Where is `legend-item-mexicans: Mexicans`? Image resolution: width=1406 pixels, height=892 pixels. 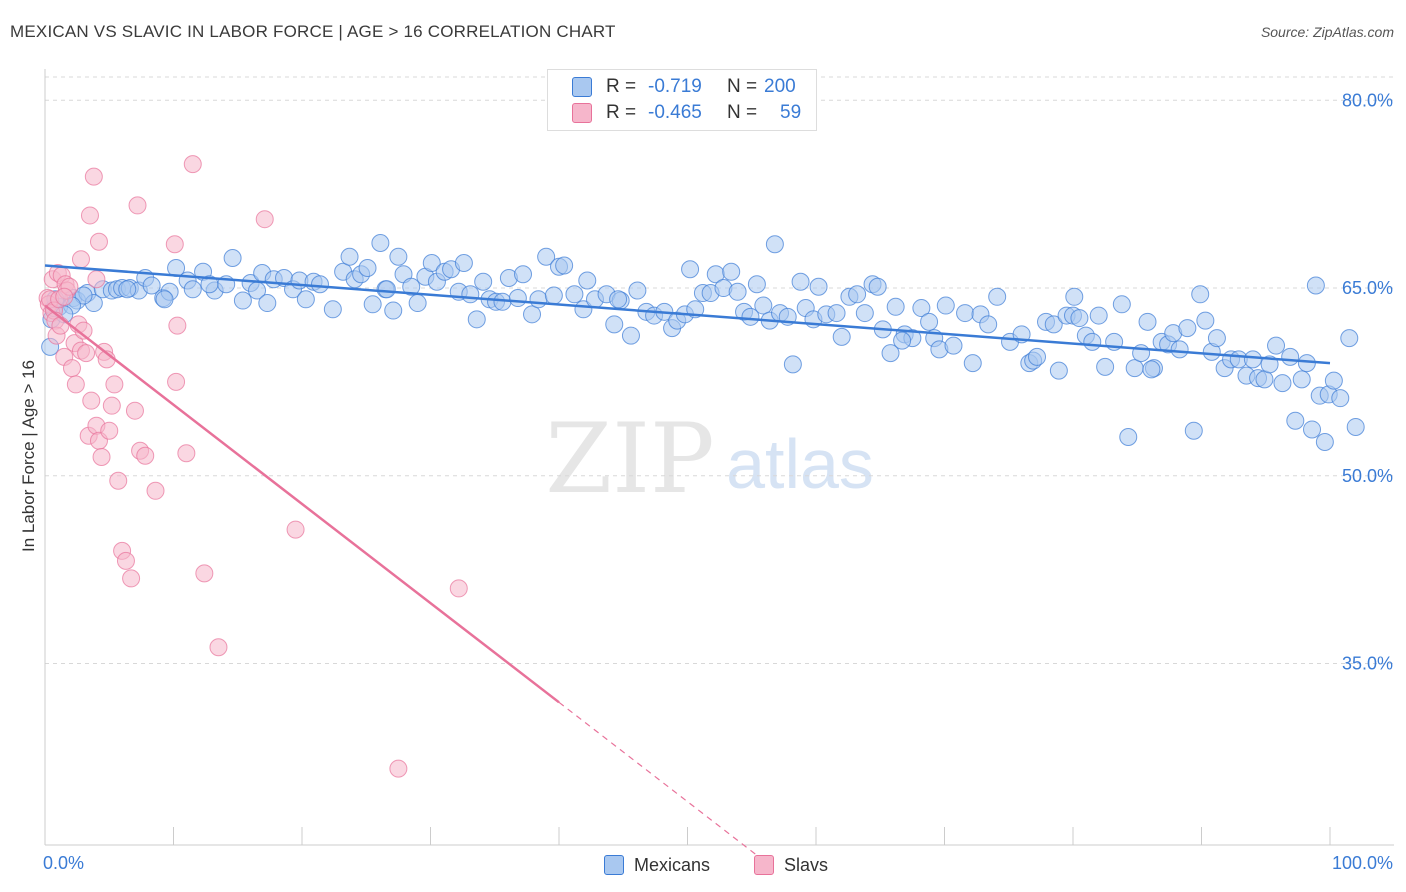
legend-item-mexicans: Mexicans is located at coordinates (657, 865).